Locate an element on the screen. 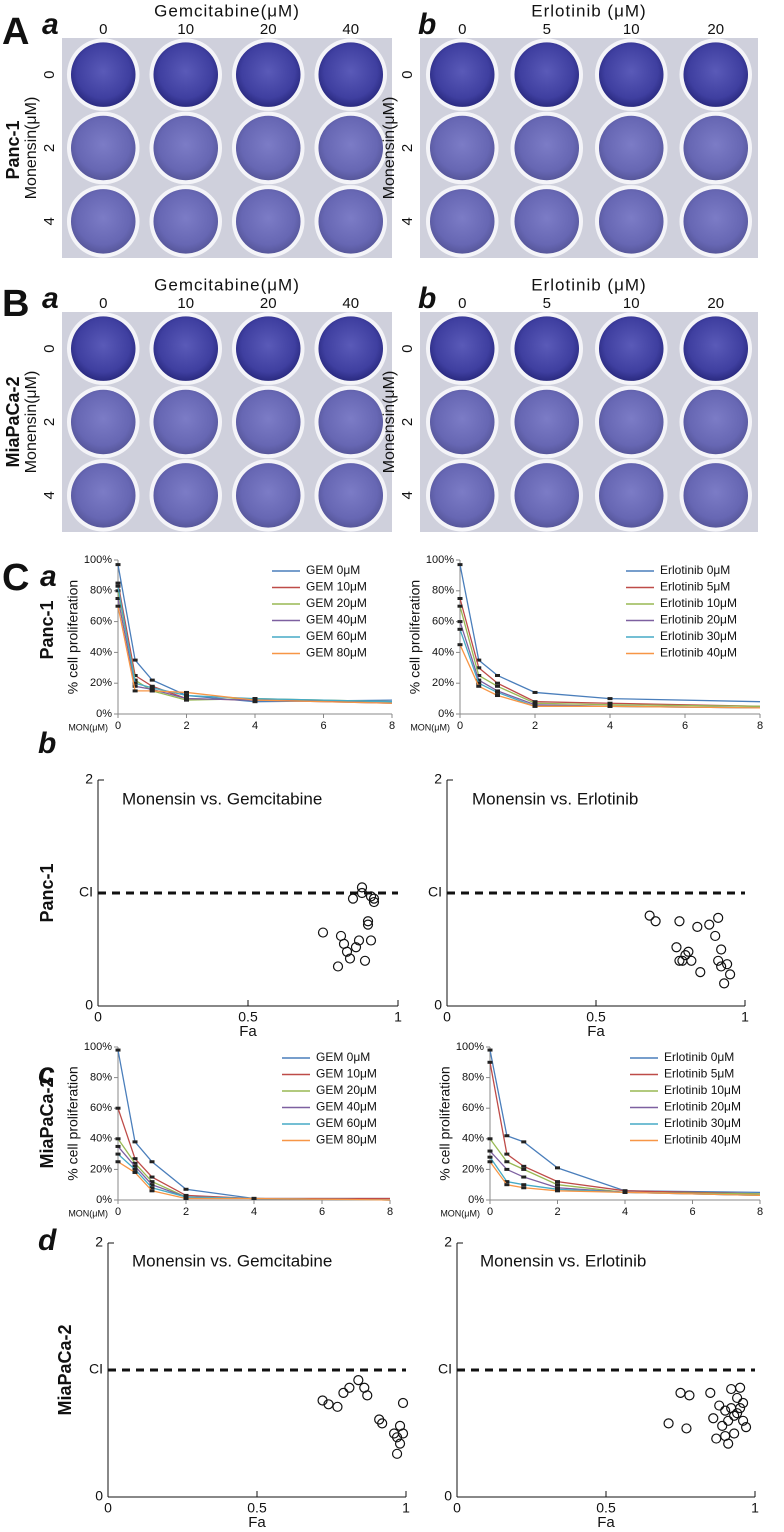  x-tick-label: 0.5 is located at coordinates (248, 1017).